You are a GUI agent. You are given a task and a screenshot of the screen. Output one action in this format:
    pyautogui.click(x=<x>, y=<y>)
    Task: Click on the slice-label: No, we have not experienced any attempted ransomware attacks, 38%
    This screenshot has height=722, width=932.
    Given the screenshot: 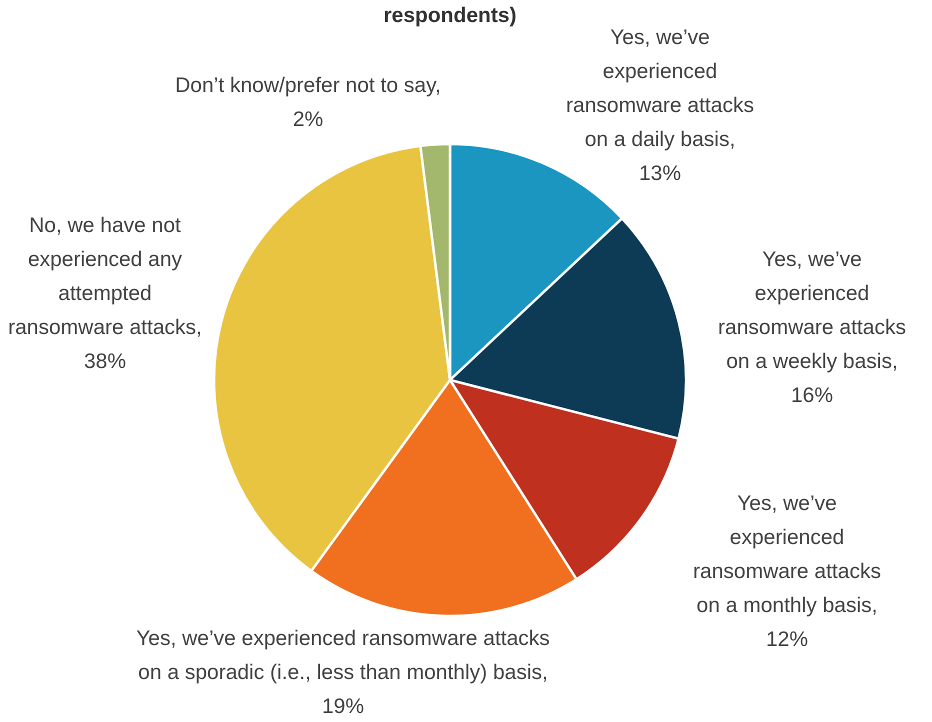 What is the action you would take?
    pyautogui.click(x=105, y=293)
    